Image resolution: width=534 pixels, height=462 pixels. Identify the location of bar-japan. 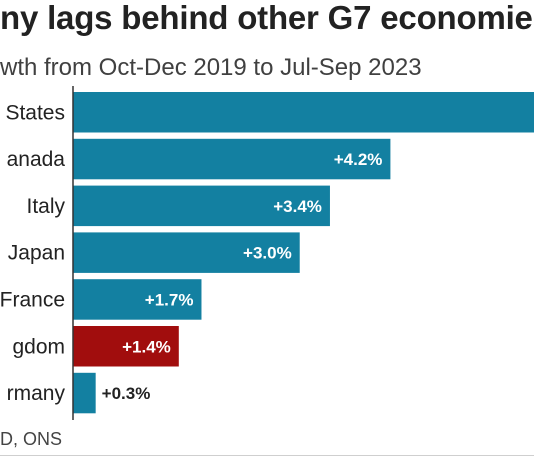
(186, 252).